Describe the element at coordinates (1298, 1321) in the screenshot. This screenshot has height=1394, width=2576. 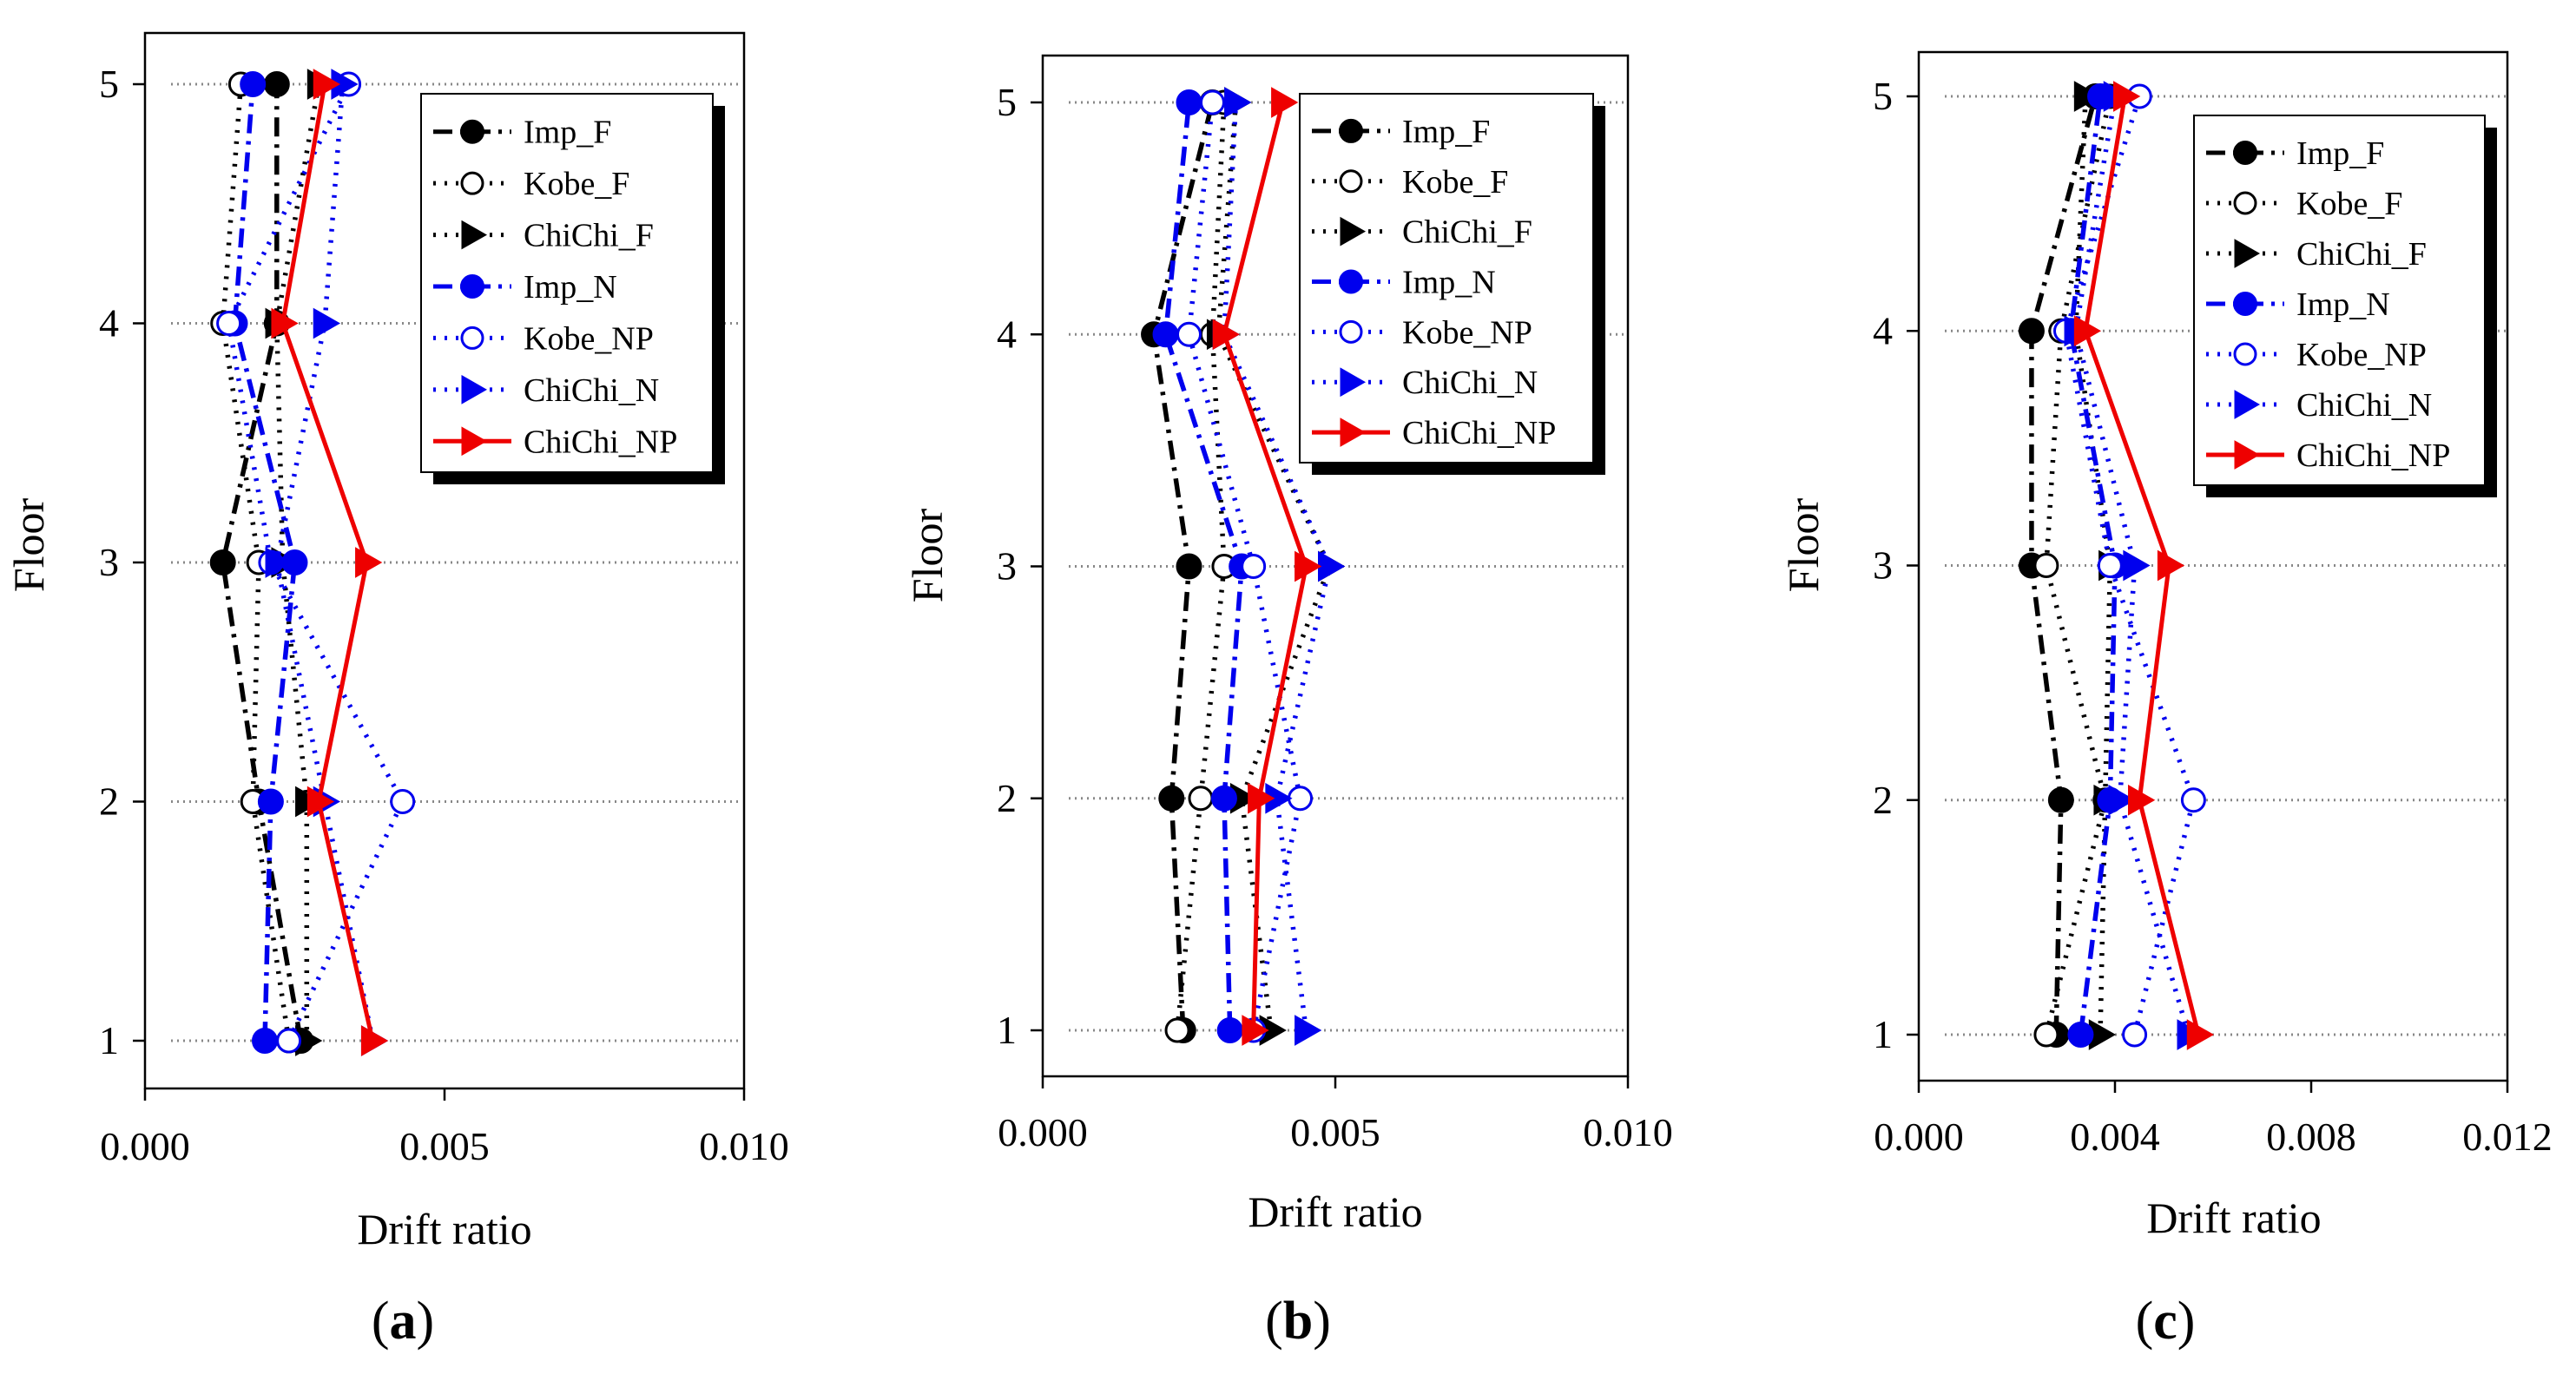
I see `panel-label: (b)` at that location.